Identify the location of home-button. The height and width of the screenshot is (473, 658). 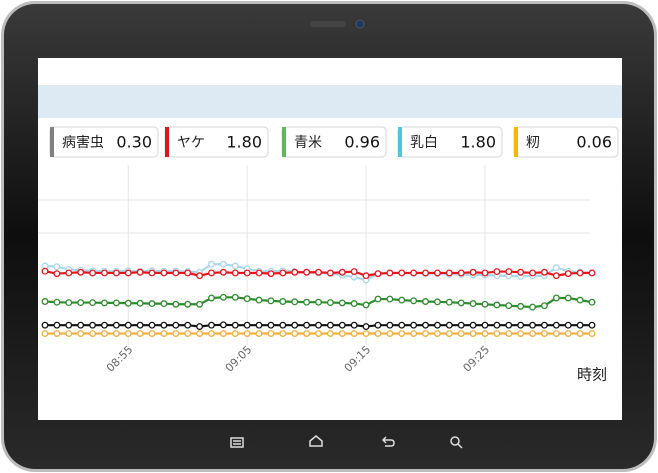
(316, 441).